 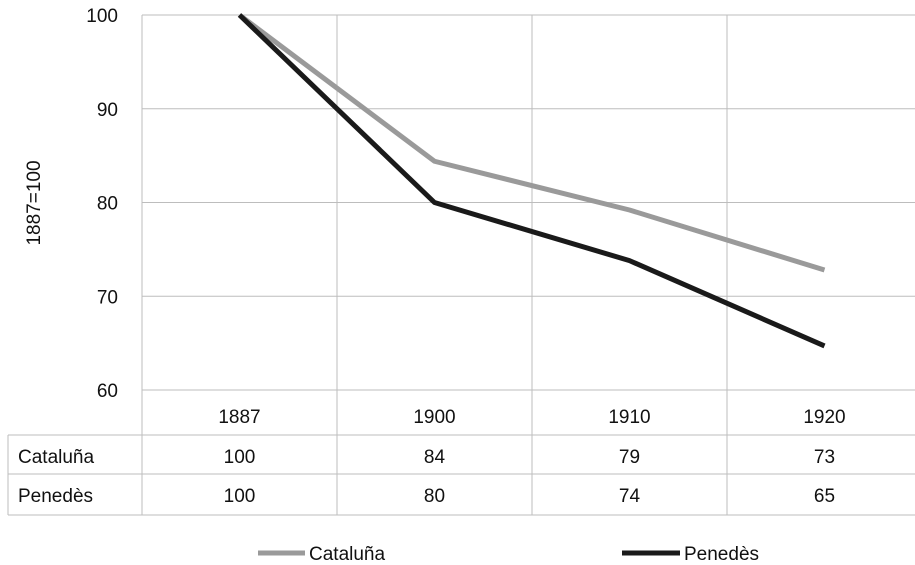 I want to click on y-tick-label: 90, so click(x=107, y=110).